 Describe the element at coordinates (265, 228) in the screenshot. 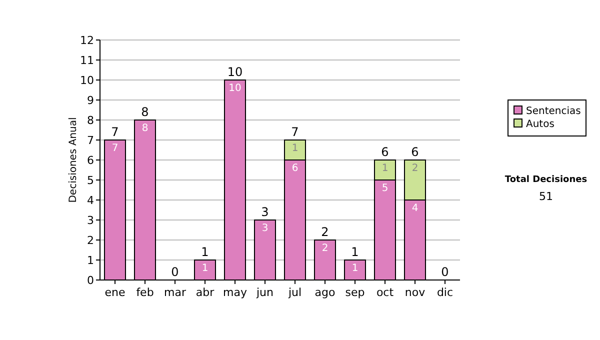

I see `data-label: 3` at that location.